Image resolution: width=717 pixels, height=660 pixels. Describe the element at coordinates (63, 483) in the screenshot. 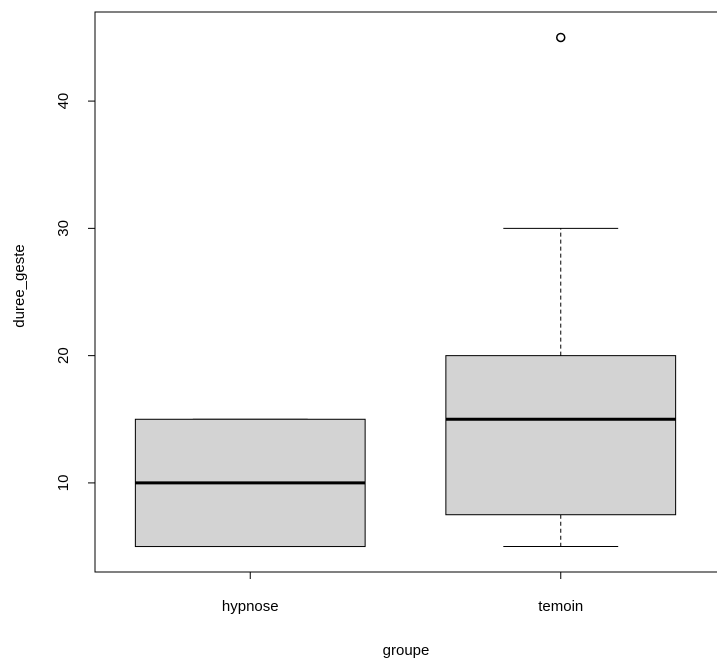

I see `y-tick-label: 10` at that location.